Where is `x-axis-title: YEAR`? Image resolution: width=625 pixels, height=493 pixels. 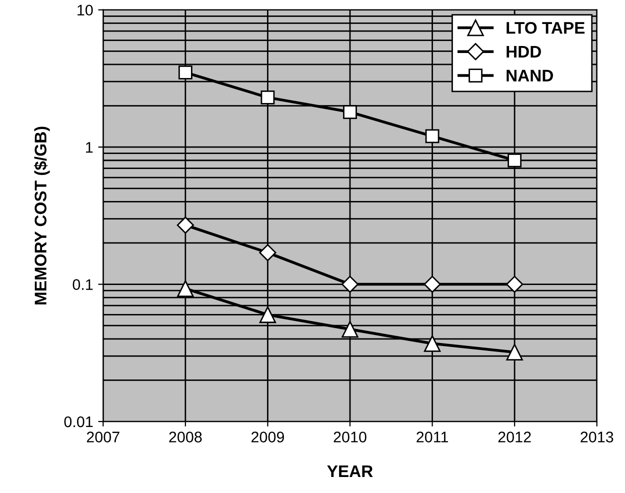 x-axis-title: YEAR is located at coordinates (350, 471).